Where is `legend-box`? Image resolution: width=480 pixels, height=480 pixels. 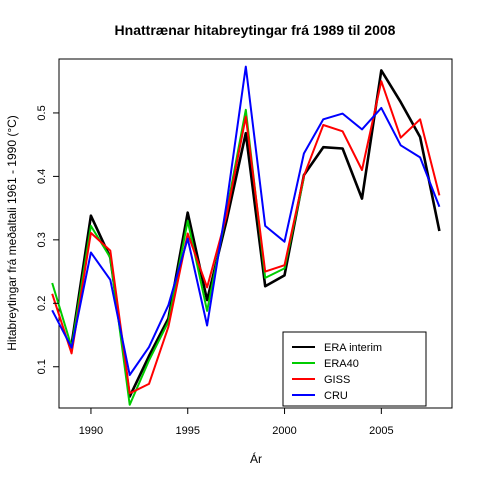
legend-box is located at coordinates (354, 369).